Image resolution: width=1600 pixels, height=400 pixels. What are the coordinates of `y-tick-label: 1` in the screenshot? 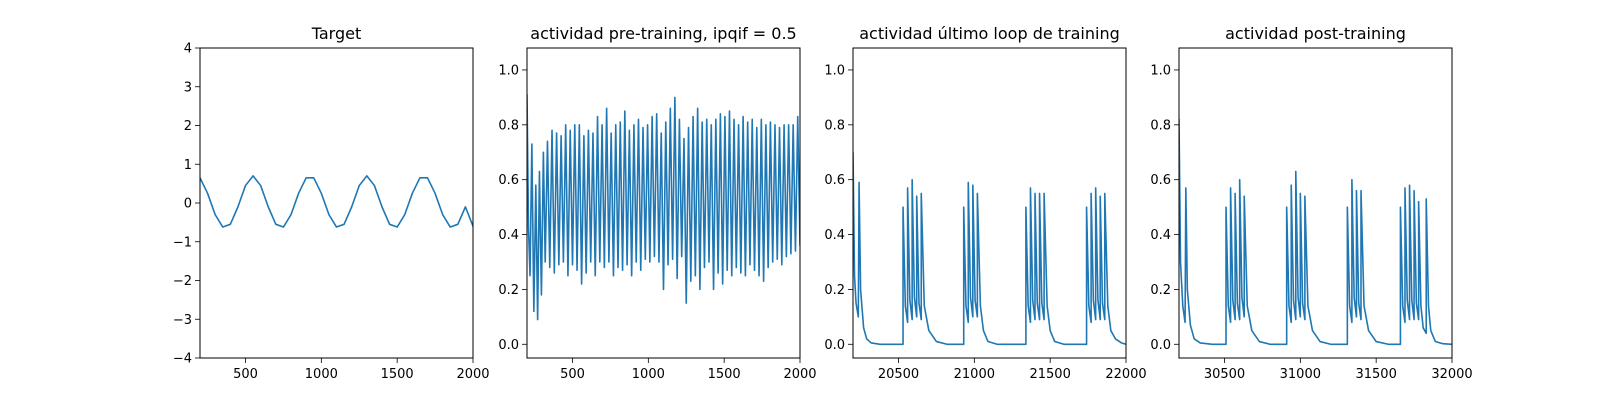 It's located at (188, 165).